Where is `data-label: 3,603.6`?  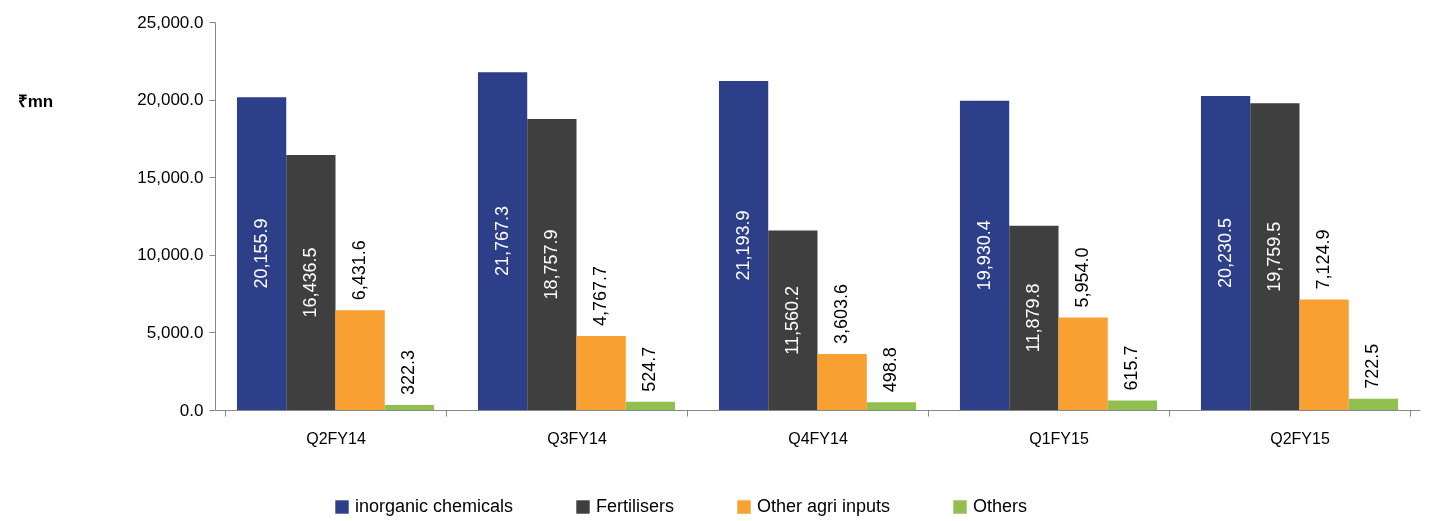 data-label: 3,603.6 is located at coordinates (841, 314).